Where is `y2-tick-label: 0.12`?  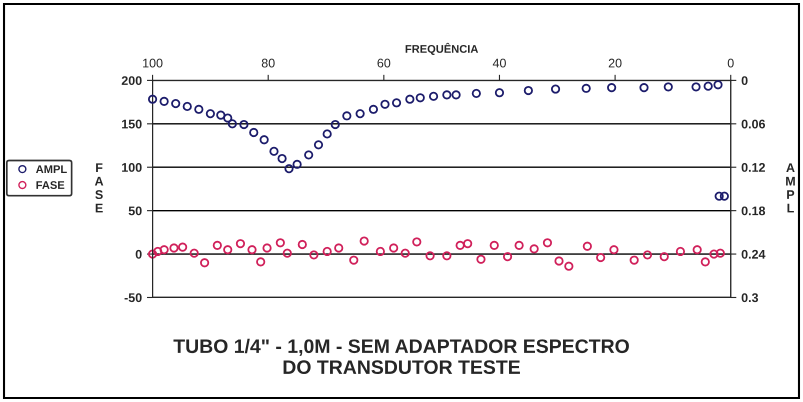
y2-tick-label: 0.12 is located at coordinates (753, 167).